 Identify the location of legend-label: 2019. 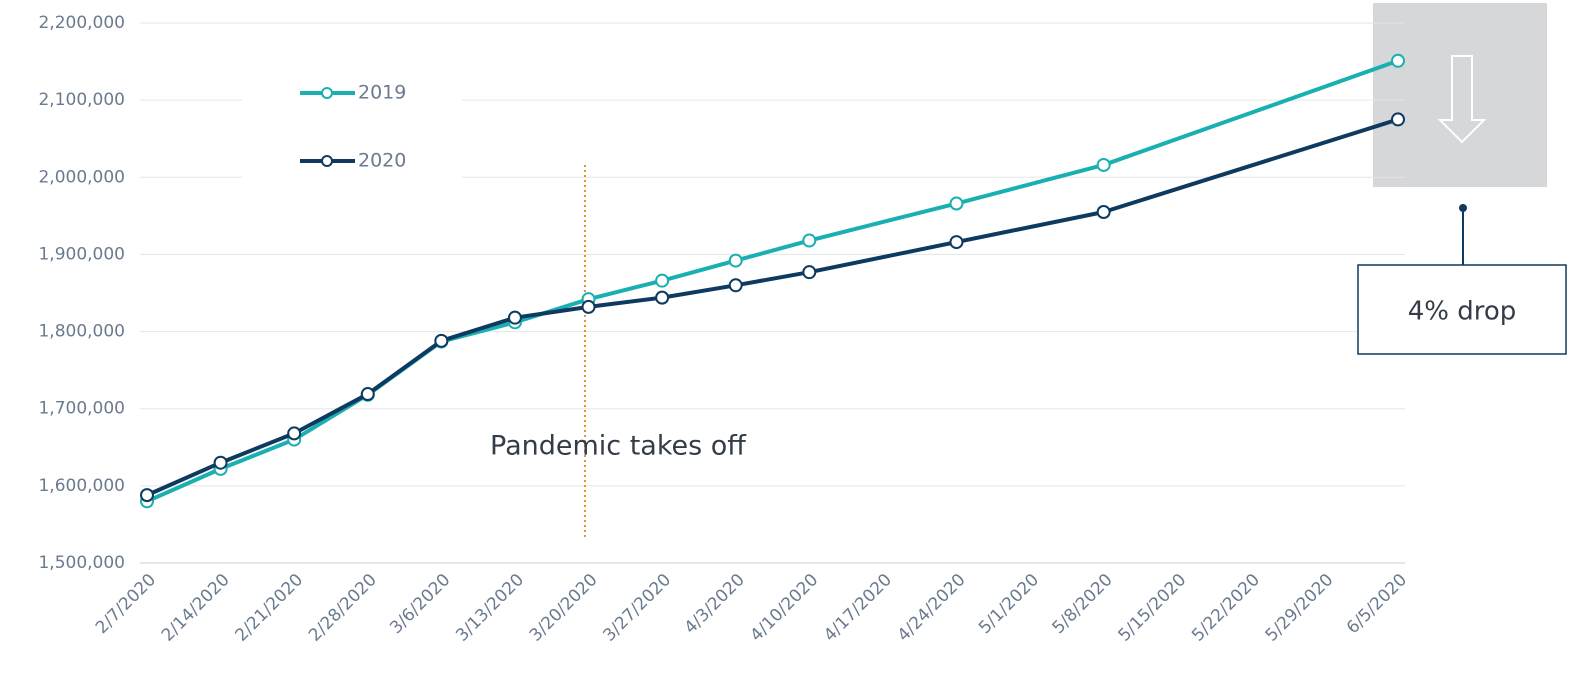
(382, 93).